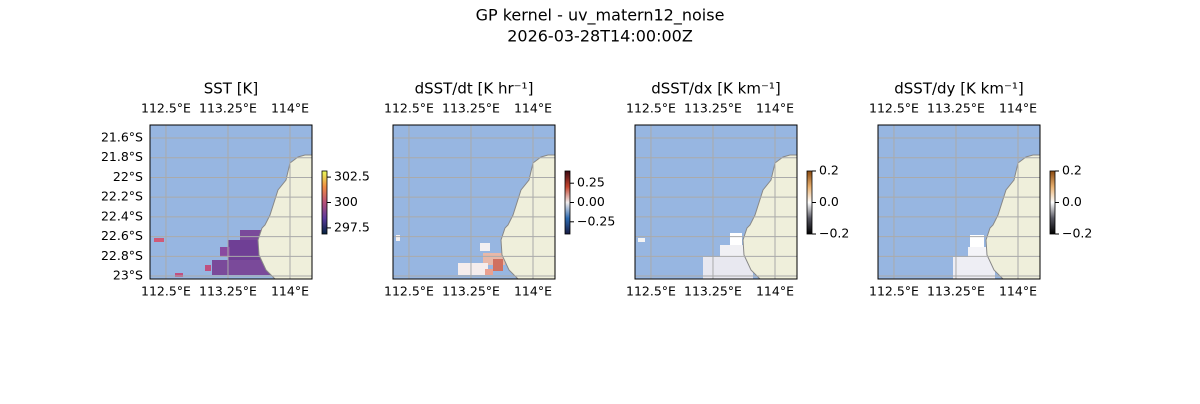  Describe the element at coordinates (122, 235) in the screenshot. I see `lat-label: 22.6°S` at that location.